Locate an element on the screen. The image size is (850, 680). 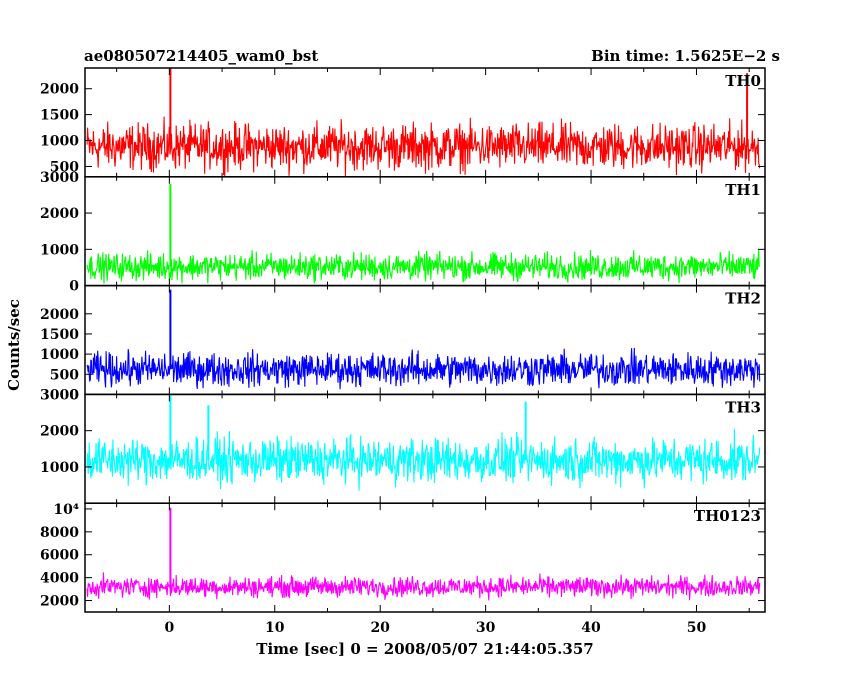
panel-th3: 1000 2000 3000 TH3 is located at coordinates (403, 445).